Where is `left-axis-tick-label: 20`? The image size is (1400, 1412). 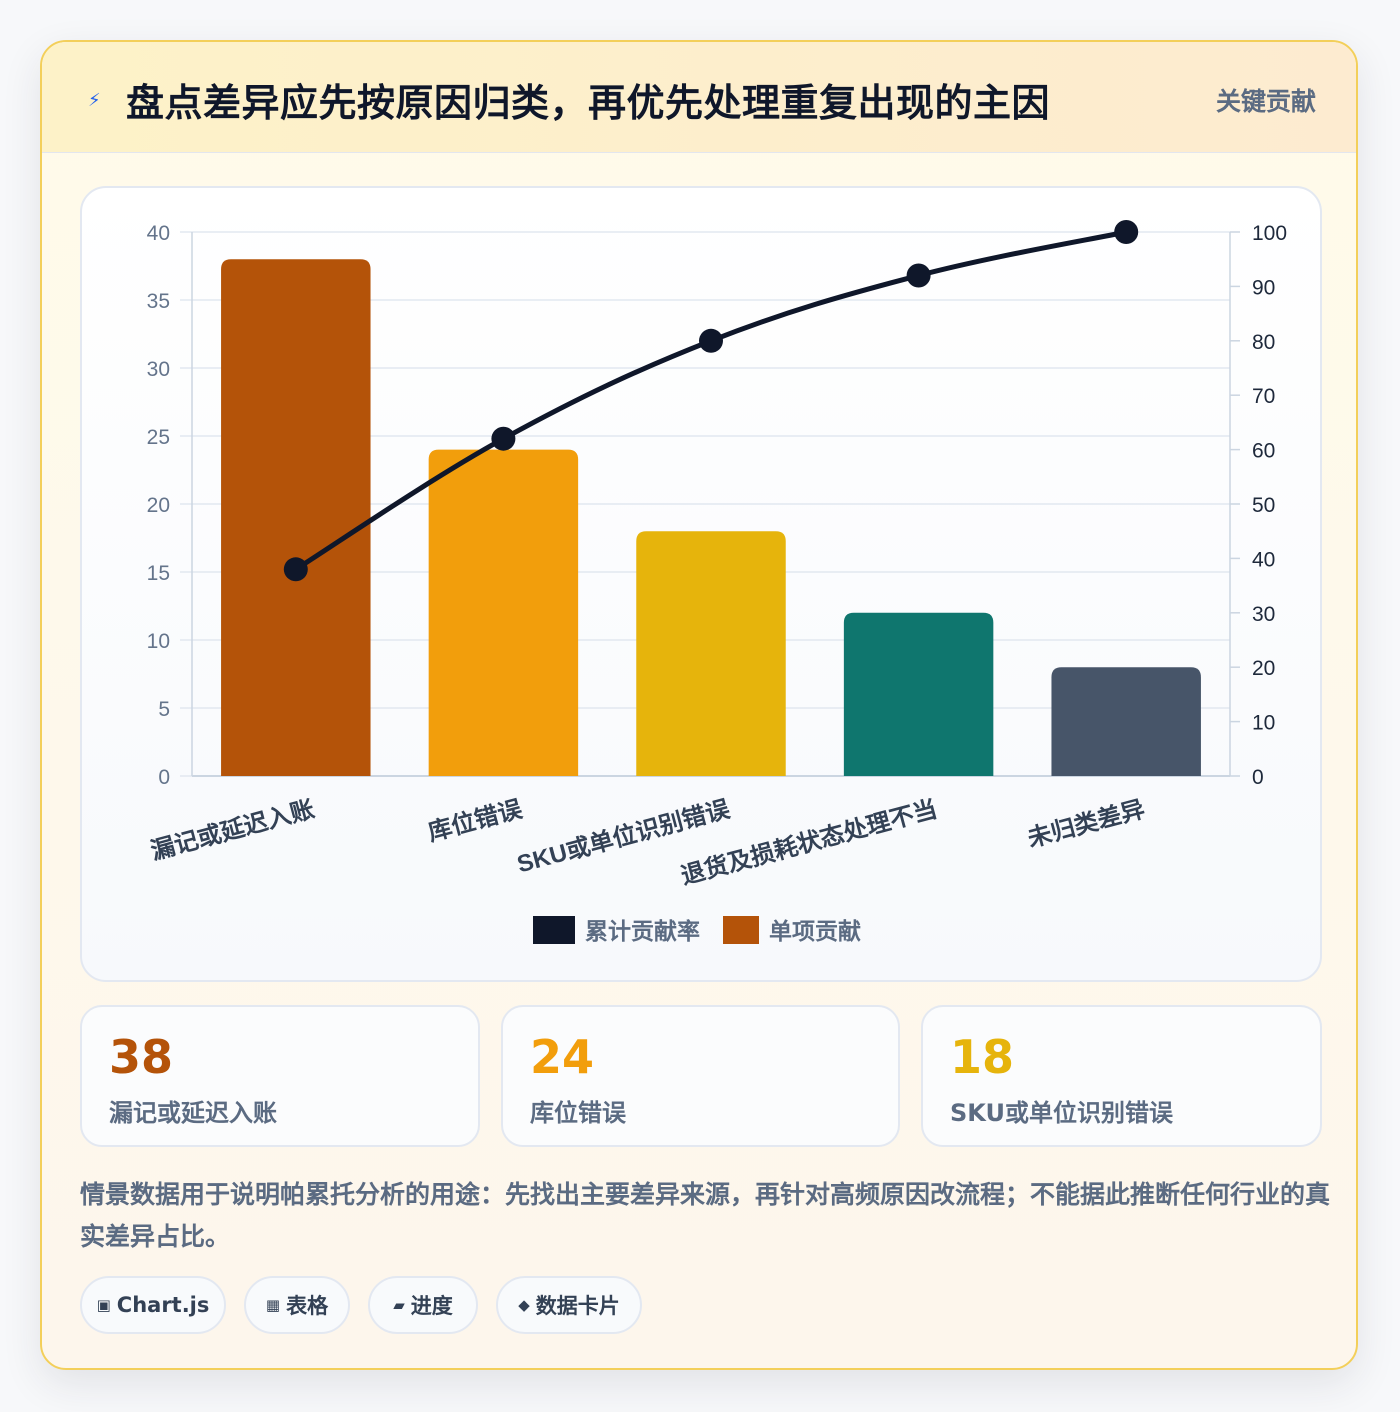
left-axis-tick-label: 20 is located at coordinates (158, 505).